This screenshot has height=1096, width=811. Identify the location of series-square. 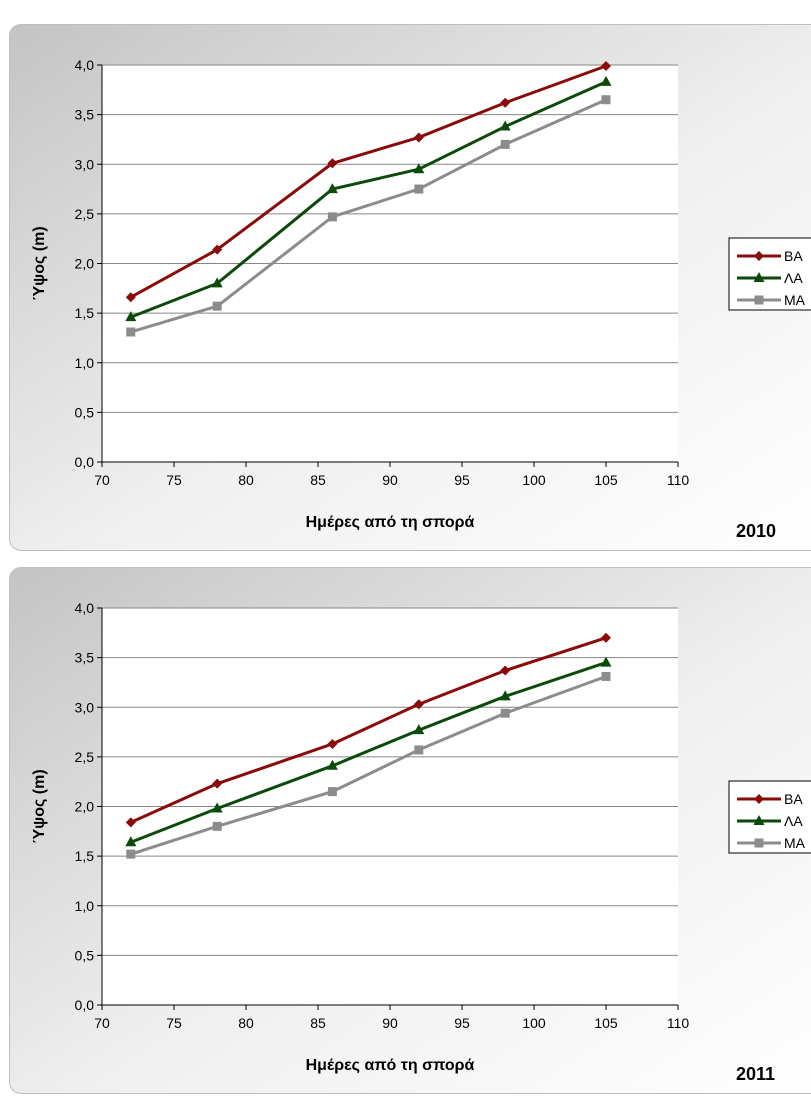
(368, 216).